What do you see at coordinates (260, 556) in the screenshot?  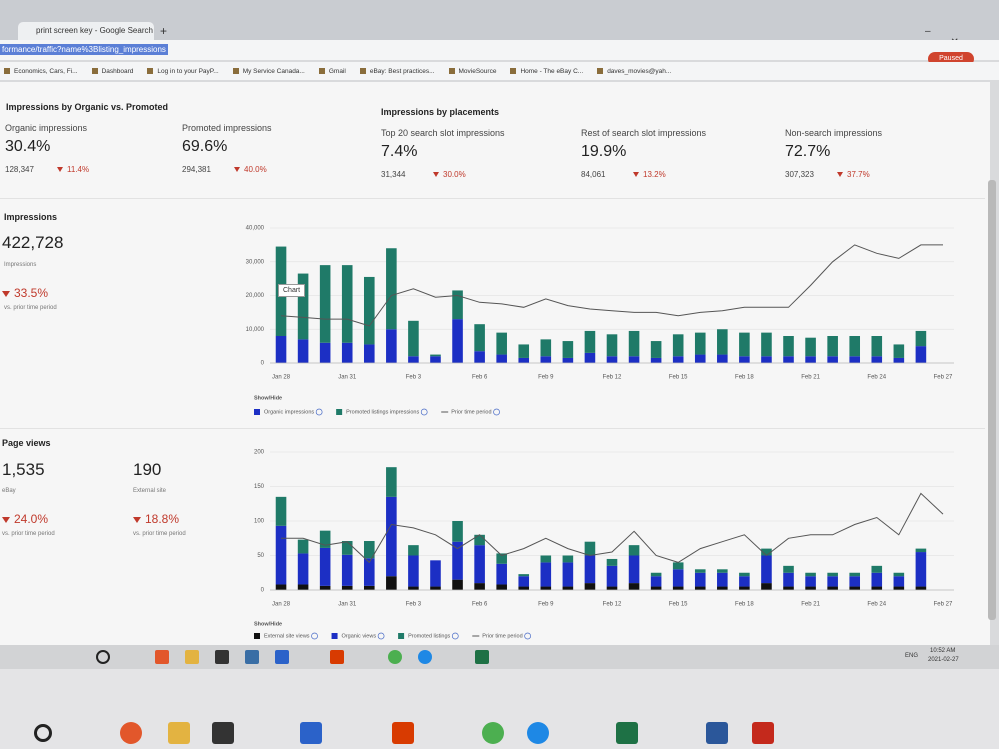 I see `y-tick-label: 50` at bounding box center [260, 556].